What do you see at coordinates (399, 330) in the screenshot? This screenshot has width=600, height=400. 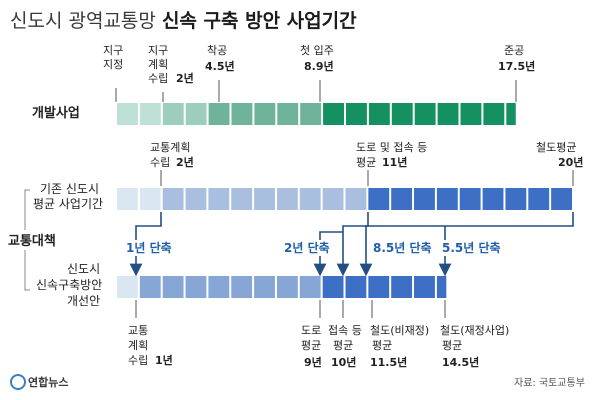 I see `new-b4-line1: 철도(비재정)` at bounding box center [399, 330].